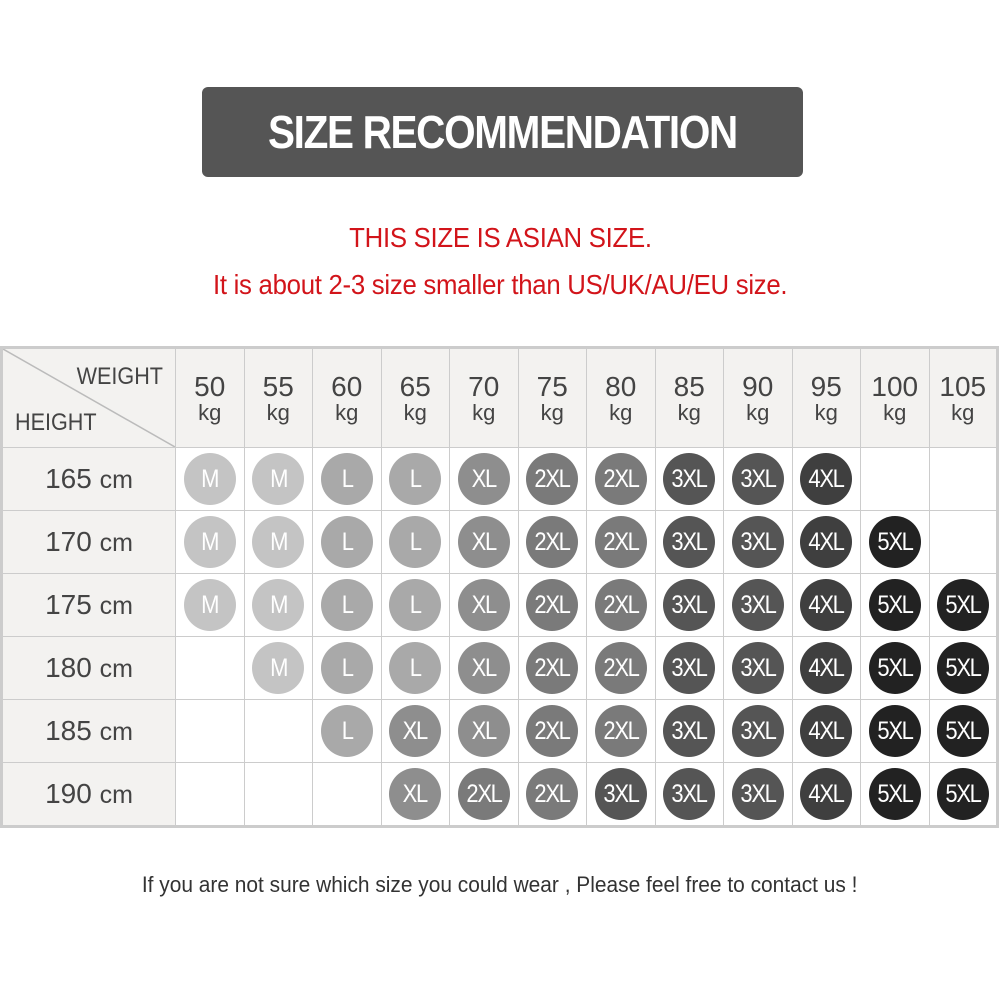 The image size is (1000, 1000). Describe the element at coordinates (347, 397) in the screenshot. I see `weight-header-60: 60 kg` at that location.